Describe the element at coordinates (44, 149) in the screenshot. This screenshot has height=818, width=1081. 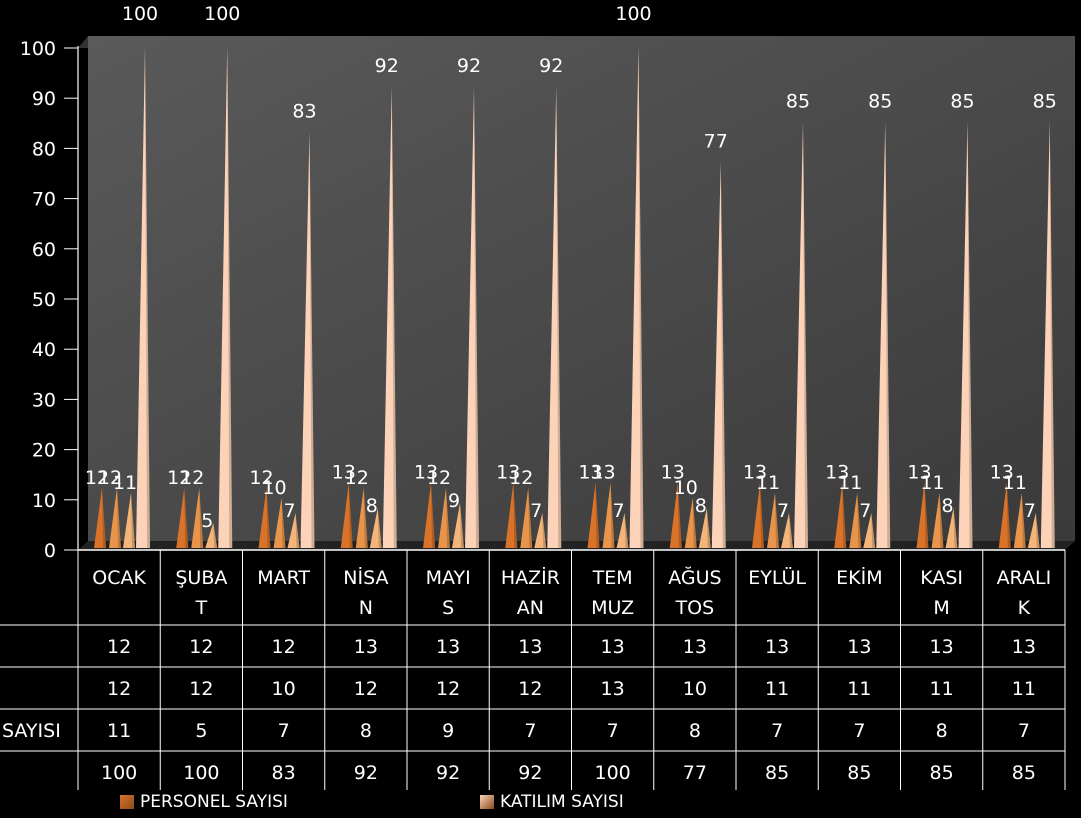
I see `y-tick-label: 80` at that location.